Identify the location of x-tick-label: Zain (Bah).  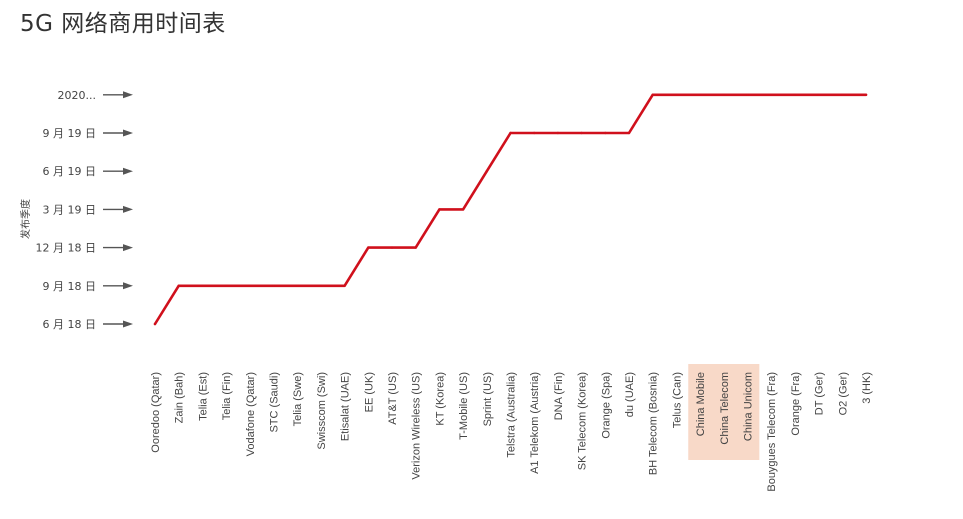
(180, 397).